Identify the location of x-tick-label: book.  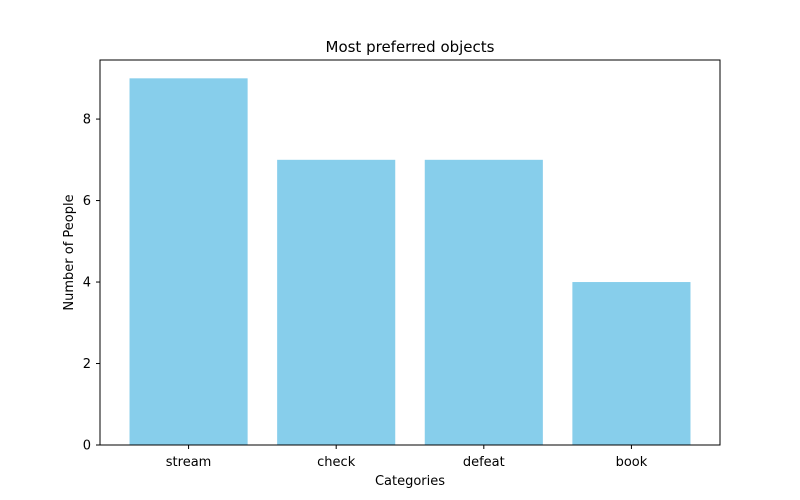
(632, 462).